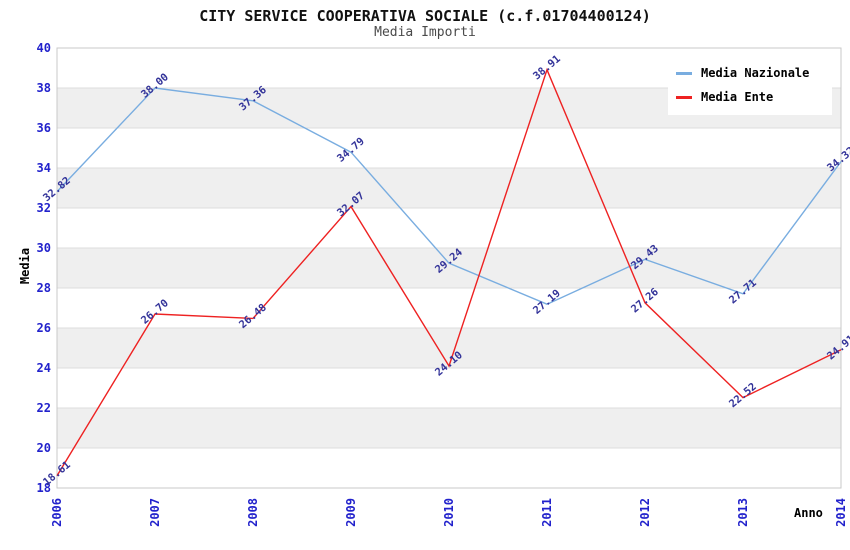 This screenshot has height=550, width=850. What do you see at coordinates (684, 97) in the screenshot?
I see `legend-swatch-ente-icon` at bounding box center [684, 97].